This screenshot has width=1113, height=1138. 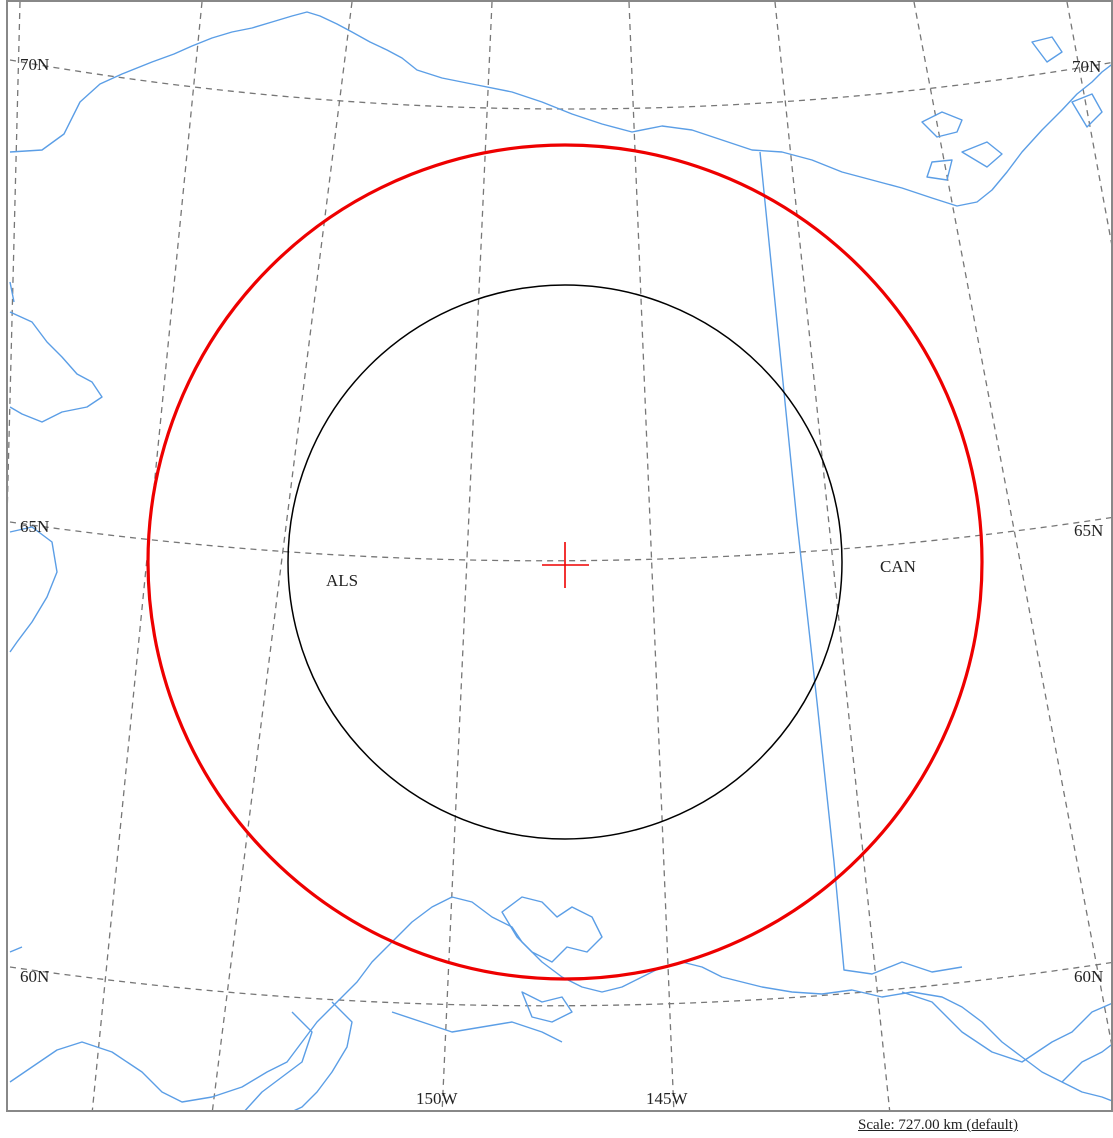 I want to click on scale-link: Scale: 727.00 km (default), so click(x=938, y=1125).